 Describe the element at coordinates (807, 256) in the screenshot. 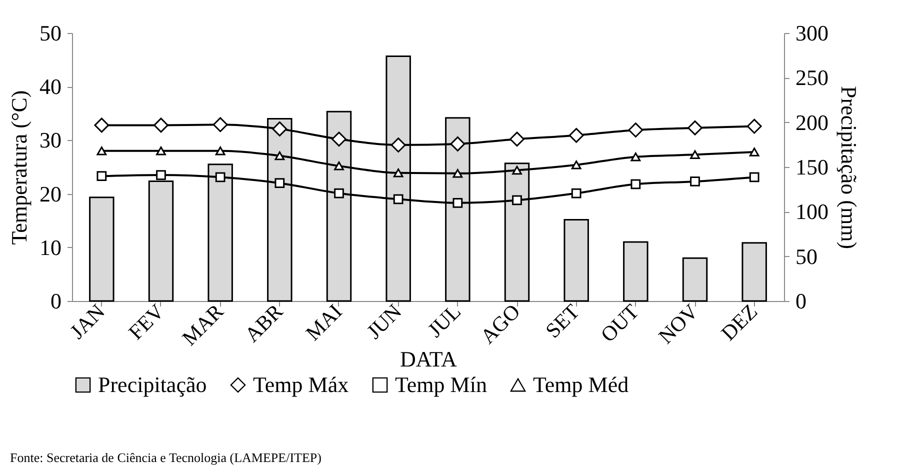

I see `y2-tick-label: 50` at that location.